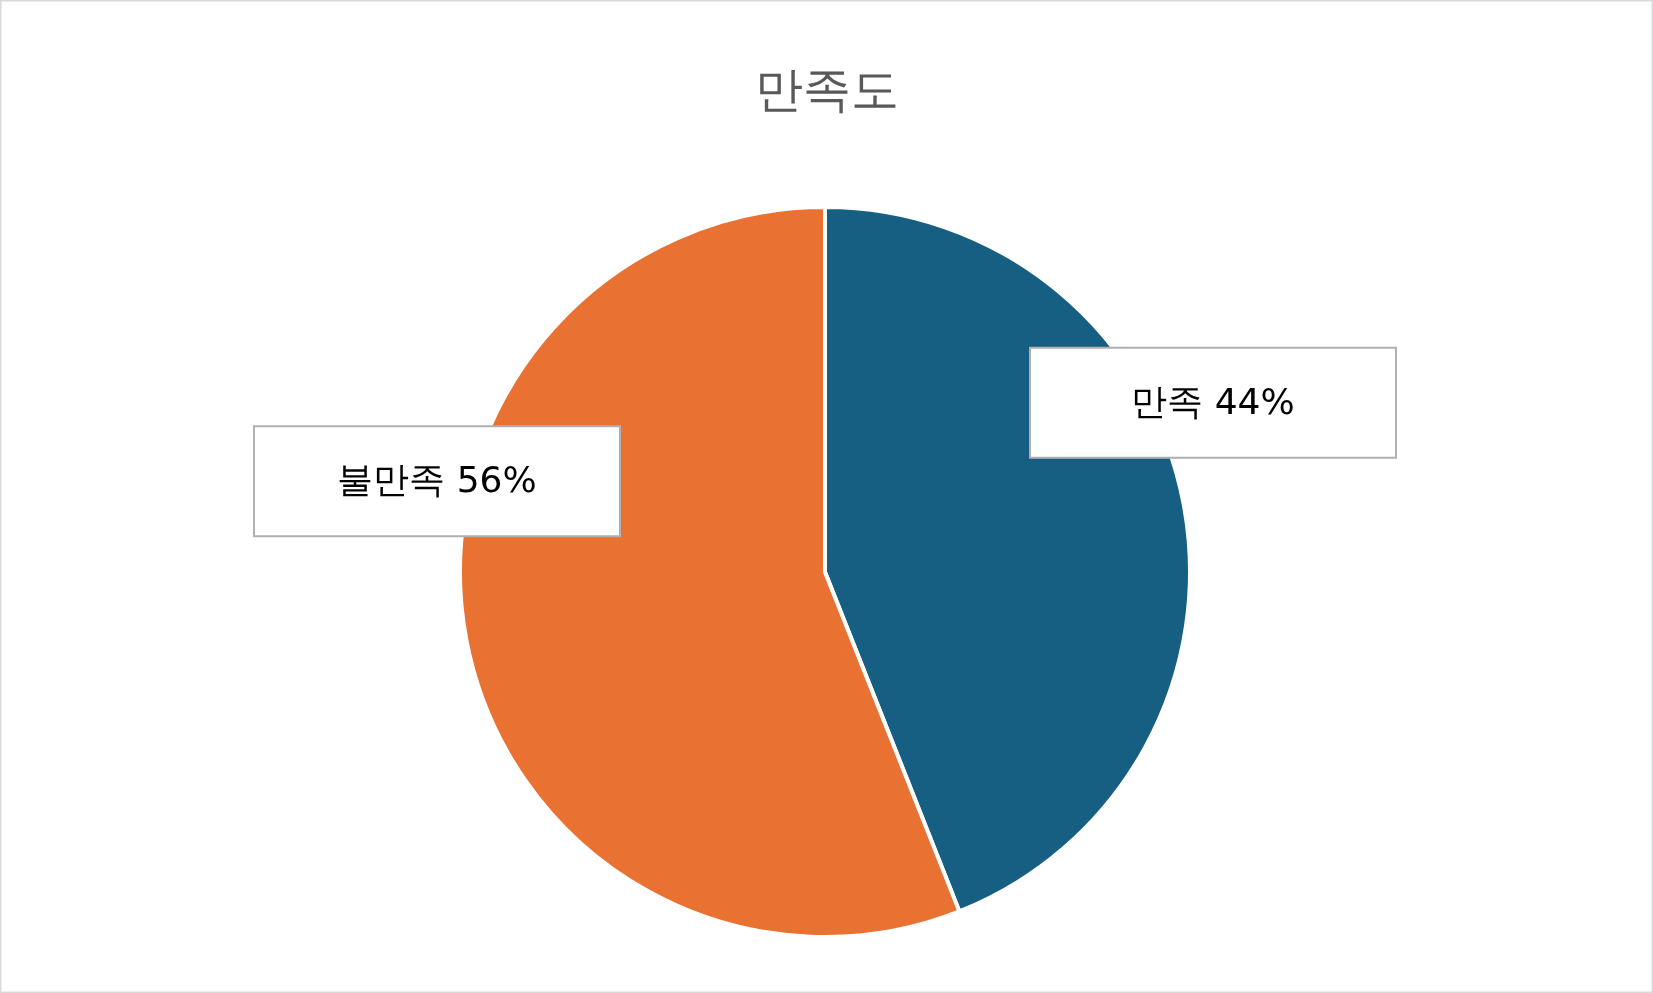 The image size is (1653, 993). What do you see at coordinates (1213, 401) in the screenshot?
I see `slice-label: 만족 44%` at bounding box center [1213, 401].